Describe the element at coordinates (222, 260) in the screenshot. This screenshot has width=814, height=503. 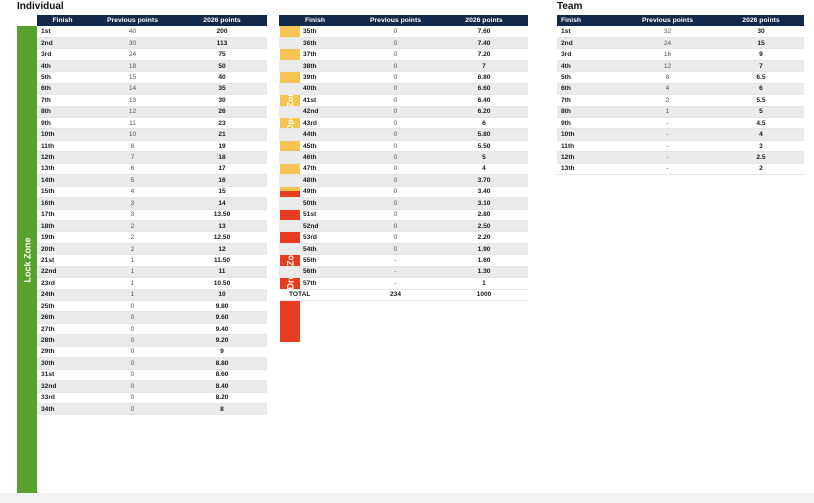
I see `new-points-cell: 11.50` at that location.